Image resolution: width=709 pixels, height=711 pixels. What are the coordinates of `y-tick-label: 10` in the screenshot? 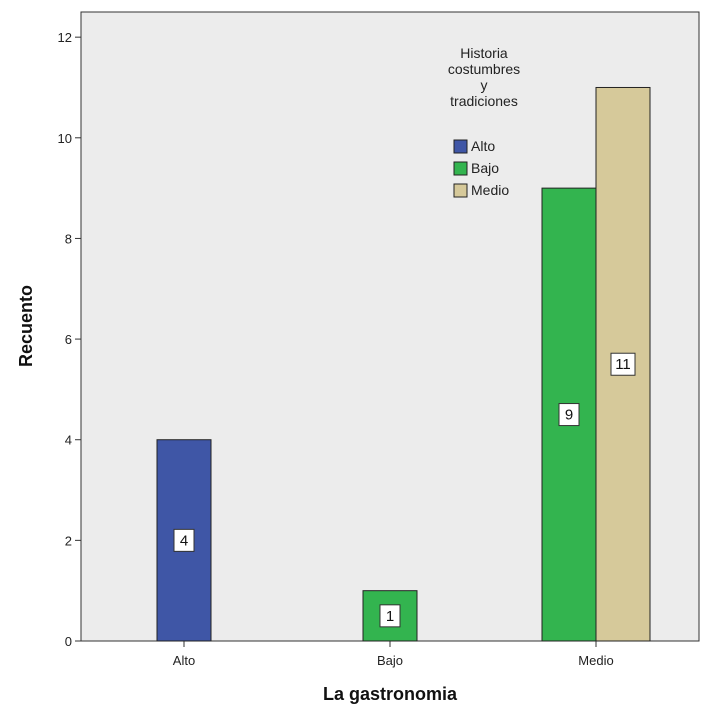 It's located at (65, 138).